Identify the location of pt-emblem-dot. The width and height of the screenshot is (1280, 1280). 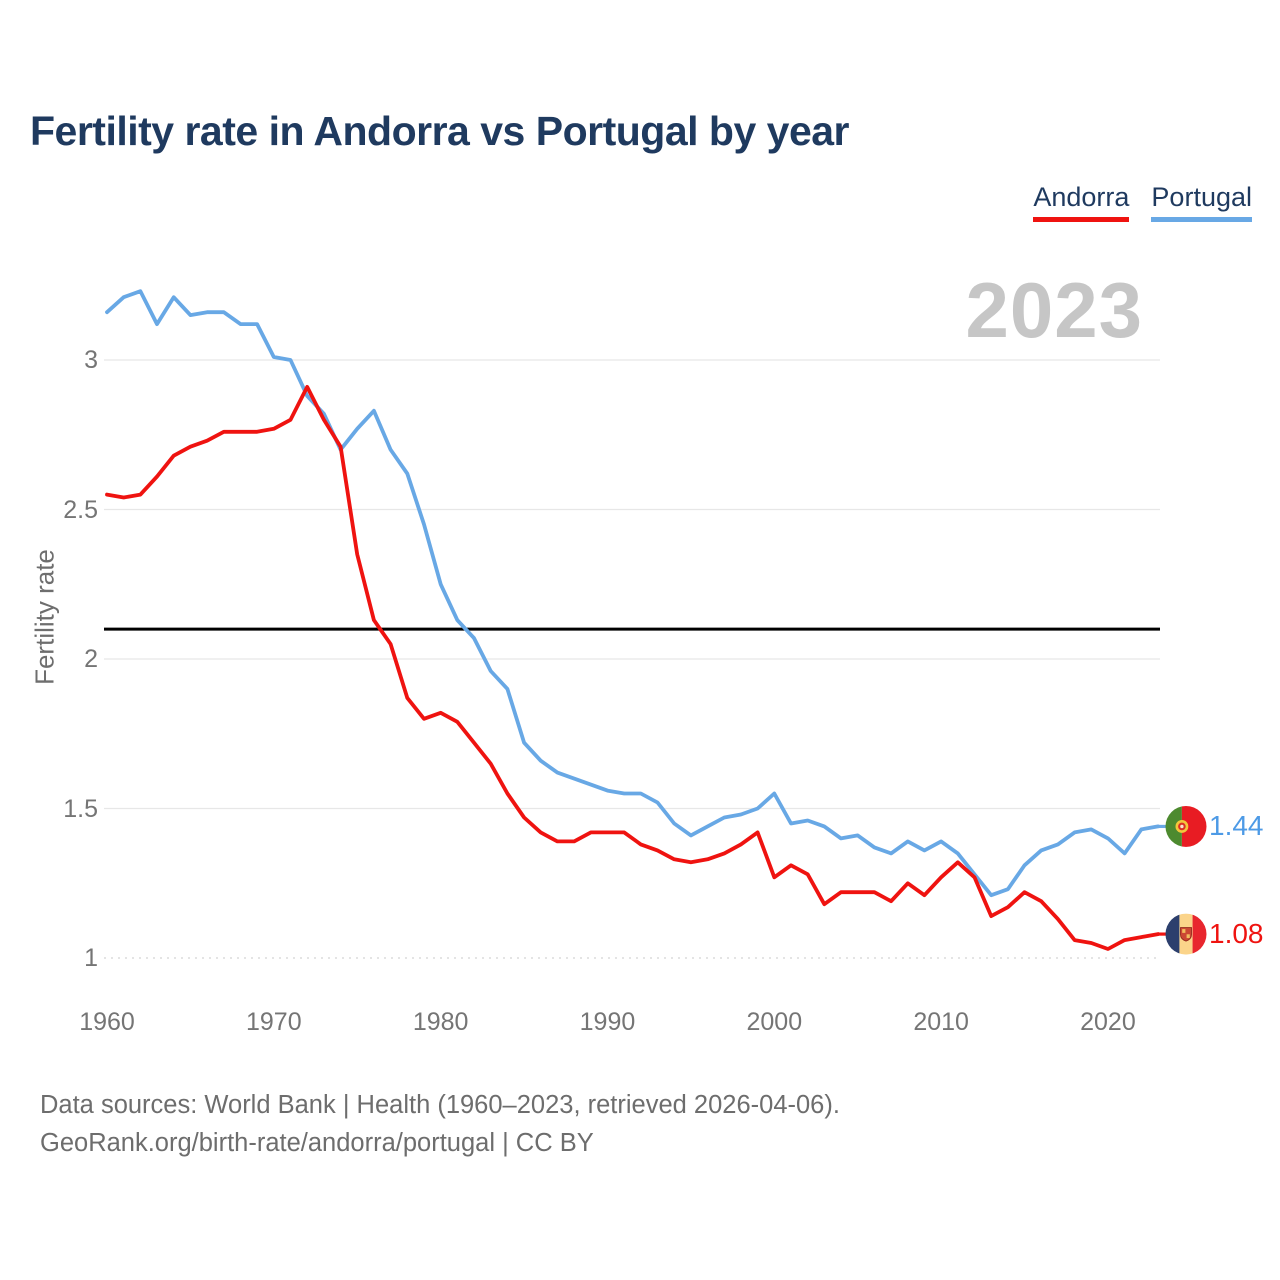
(1182, 826).